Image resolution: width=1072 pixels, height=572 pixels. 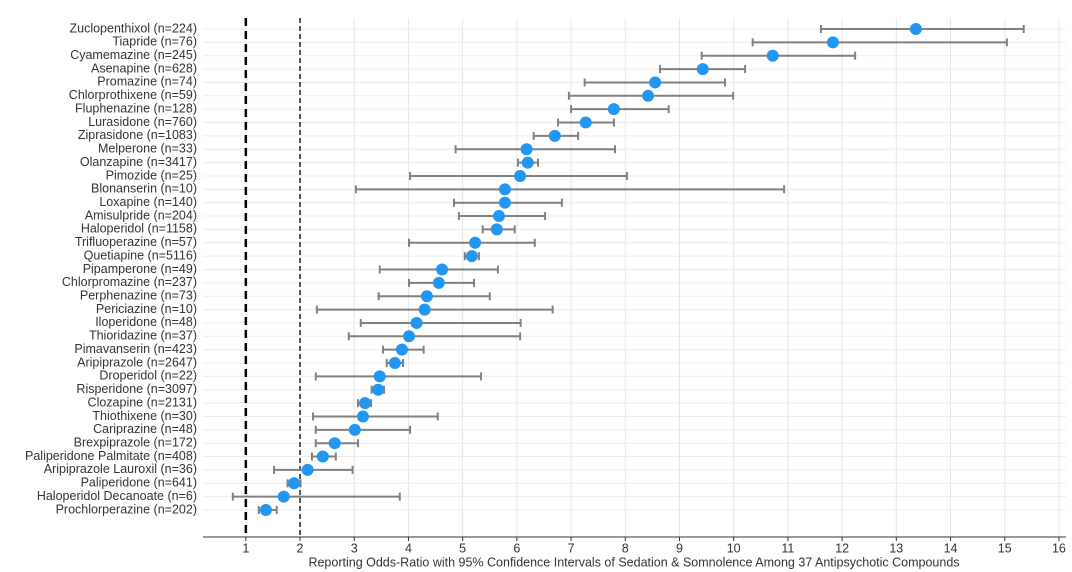 I want to click on y-tick-label: Zuclopenthixol (n=224), so click(x=133, y=28).